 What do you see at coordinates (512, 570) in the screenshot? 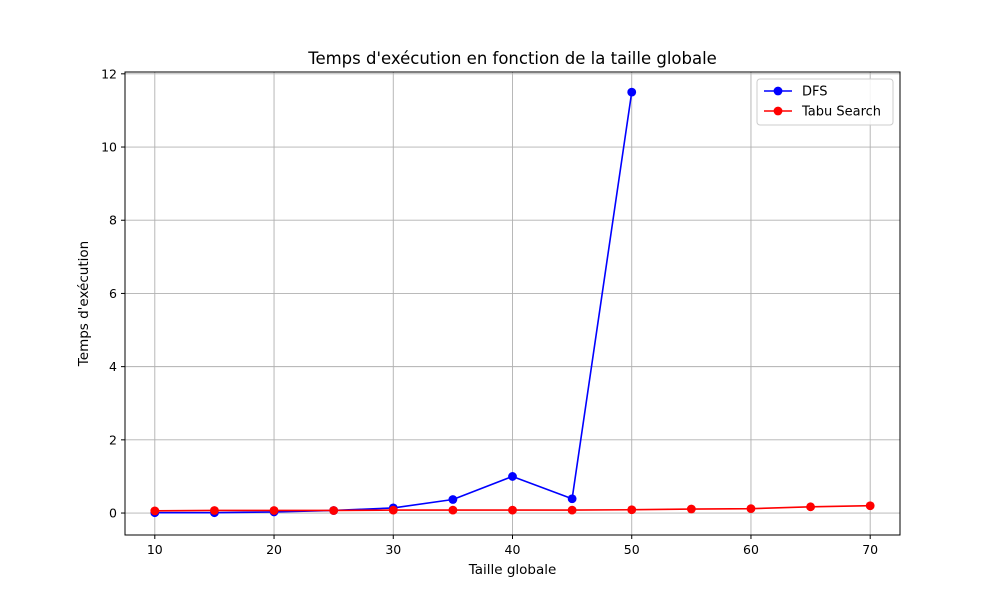
I see `x-axis-label: Taille globale` at bounding box center [512, 570].